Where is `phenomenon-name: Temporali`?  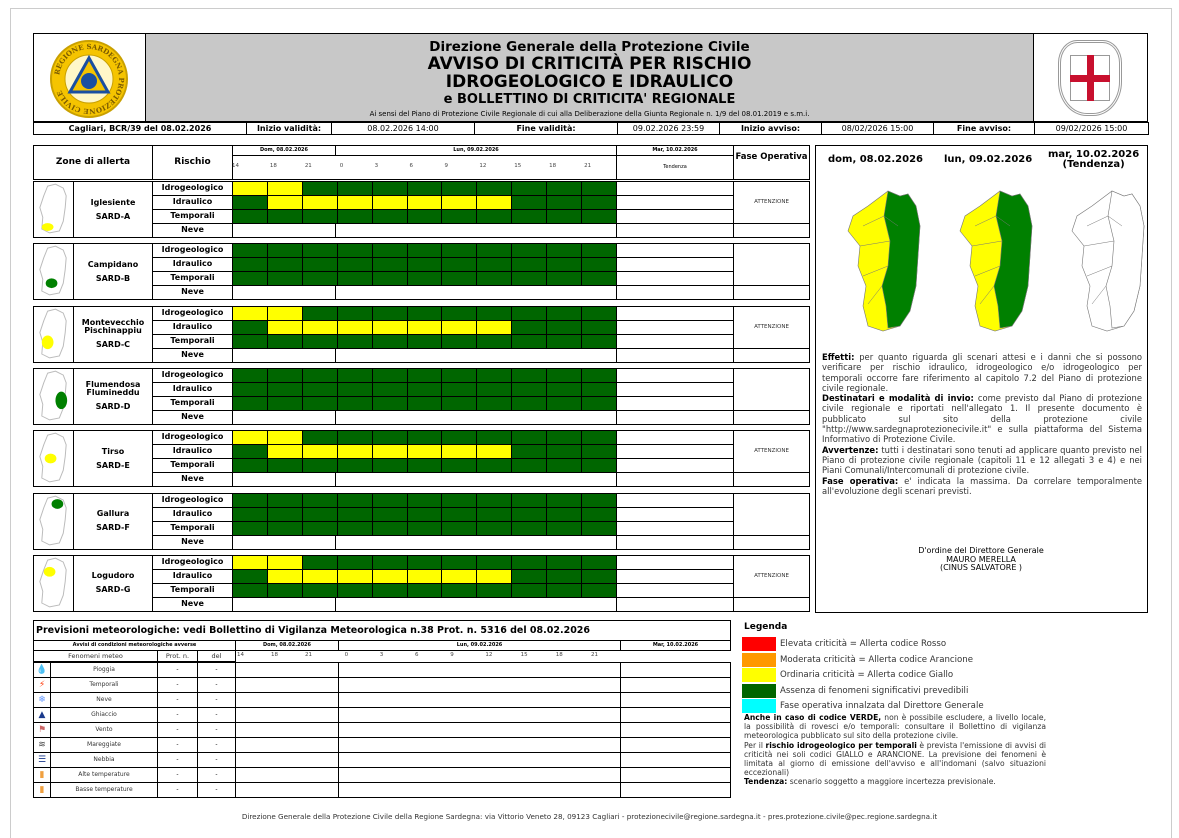
phenomenon-name: Temporali is located at coordinates (104, 685).